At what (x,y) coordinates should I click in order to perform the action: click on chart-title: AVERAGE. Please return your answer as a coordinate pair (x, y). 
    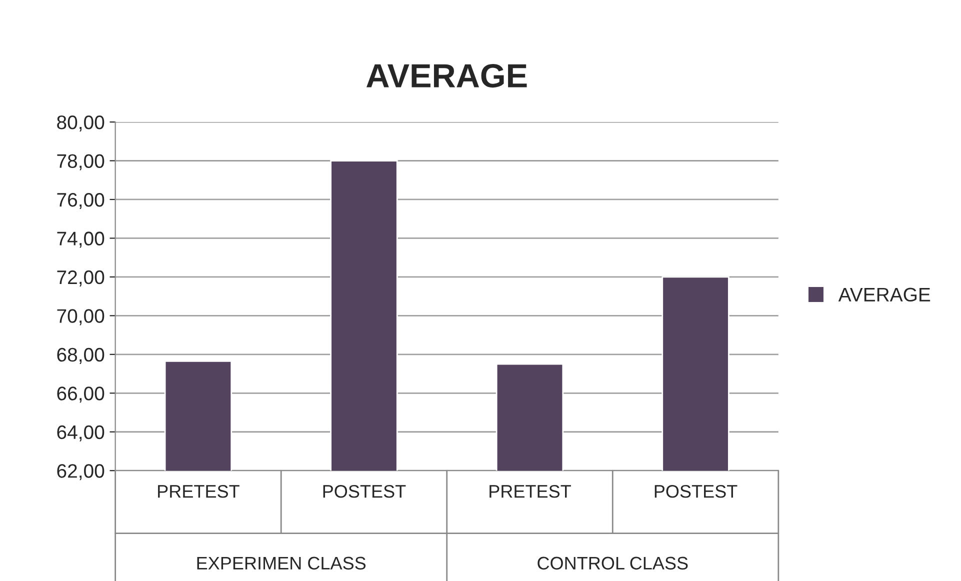
    Looking at the image, I should click on (446, 76).